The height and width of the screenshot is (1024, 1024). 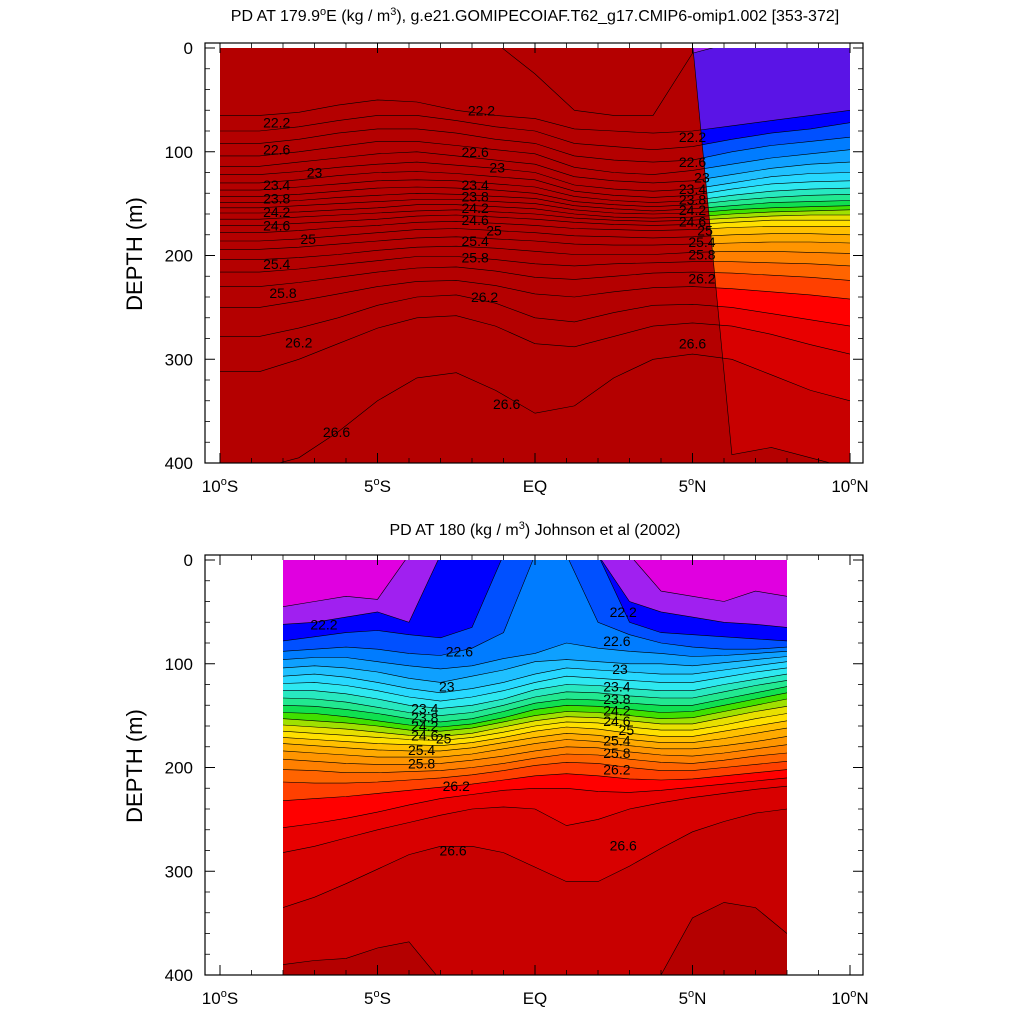 I want to click on isopycnal-line-24.4, so click(x=535, y=721).